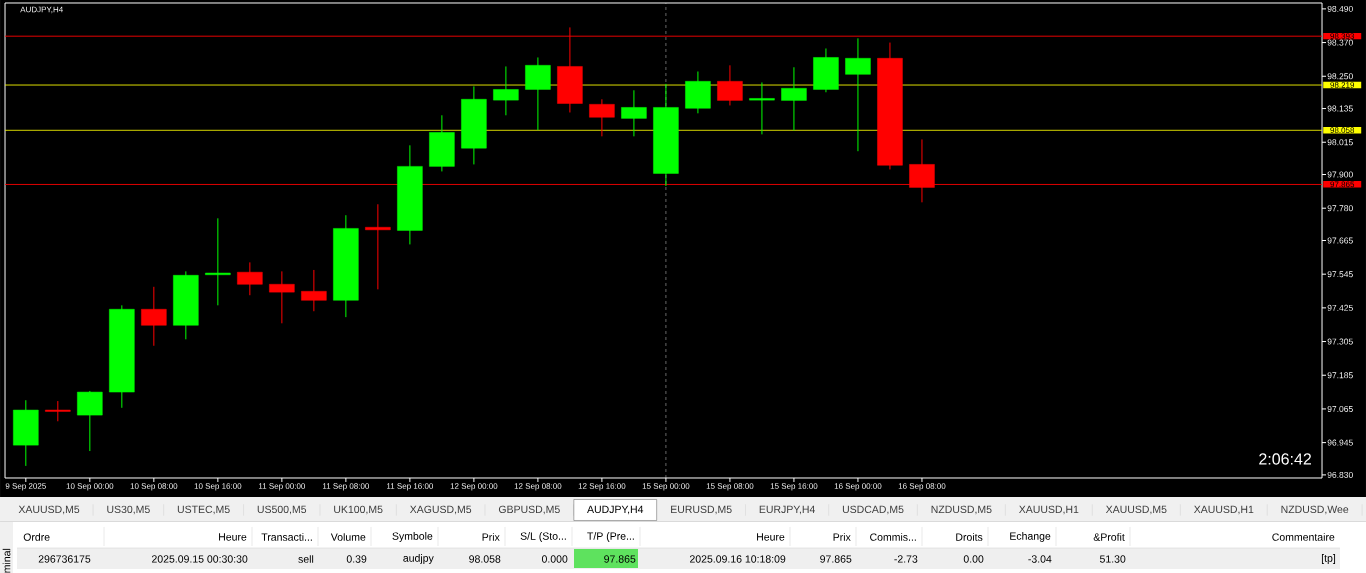 Image resolution: width=1366 pixels, height=573 pixels. I want to click on y-tick-label: 97.780, so click(1340, 208).